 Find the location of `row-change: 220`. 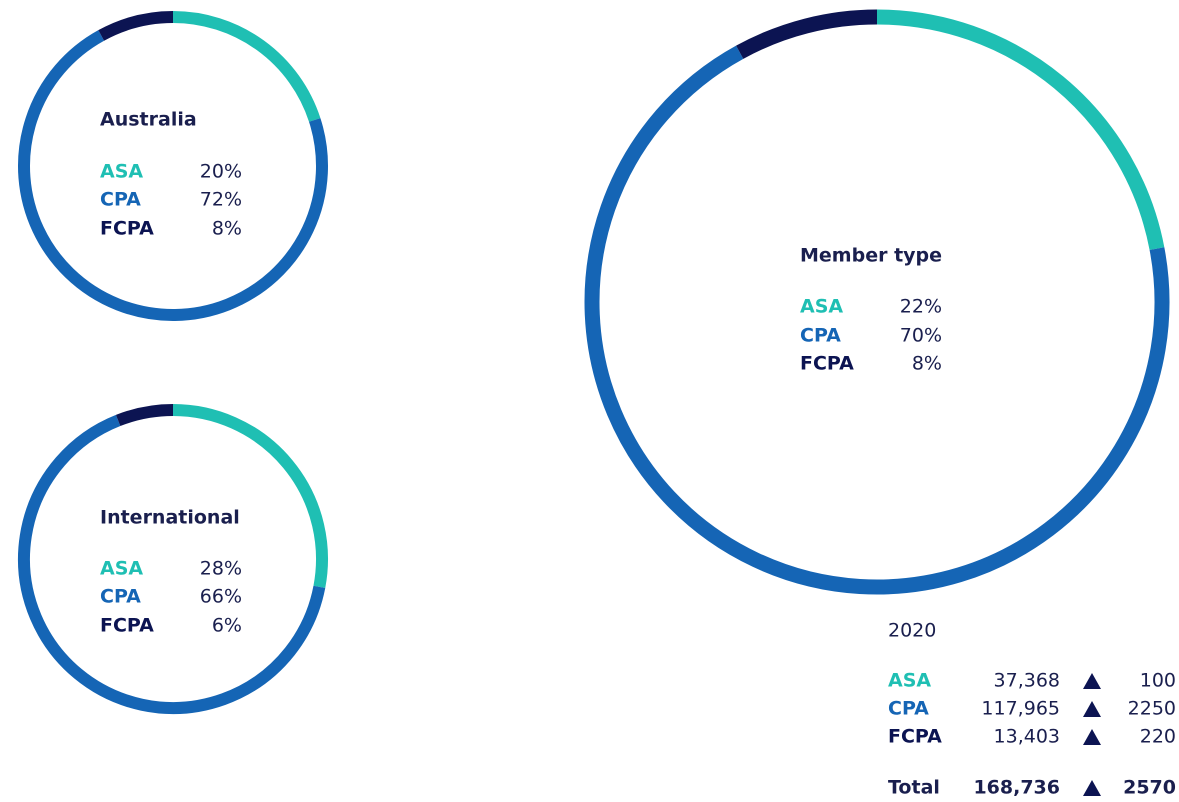

row-change: 220 is located at coordinates (1158, 737).